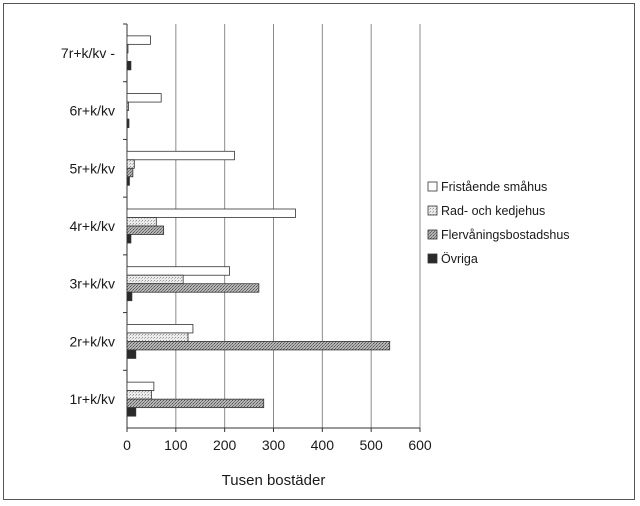  What do you see at coordinates (92, 111) in the screenshot?
I see `y-tick-label: 6r+k/kv` at bounding box center [92, 111].